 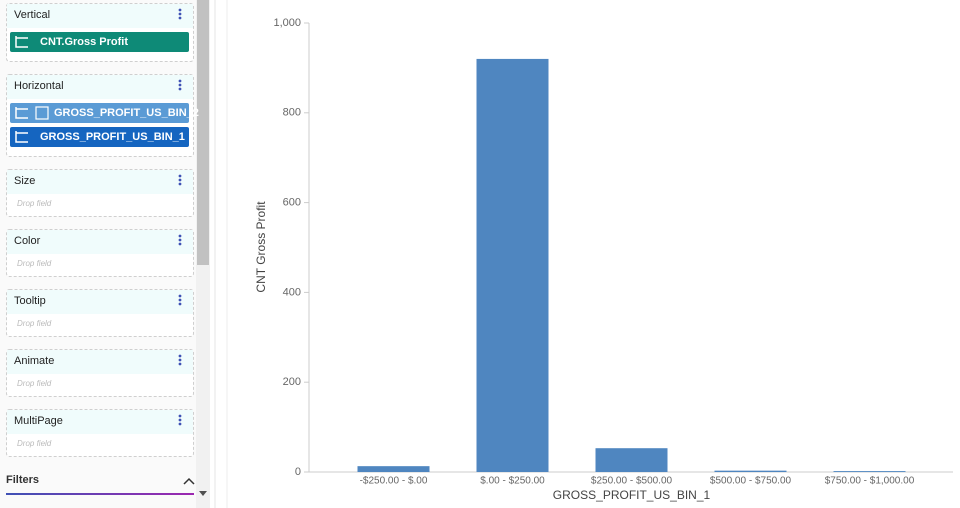 What do you see at coordinates (38, 421) in the screenshot?
I see `section-title: MultiPage` at bounding box center [38, 421].